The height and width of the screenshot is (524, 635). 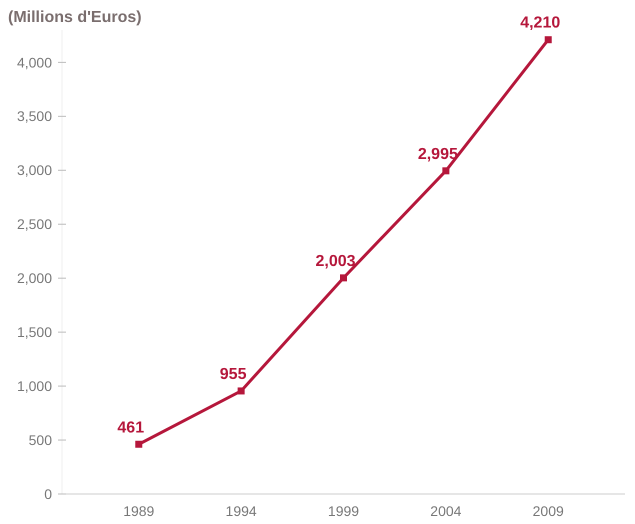 What do you see at coordinates (438, 154) in the screenshot?
I see `data-label: 2,995` at bounding box center [438, 154].